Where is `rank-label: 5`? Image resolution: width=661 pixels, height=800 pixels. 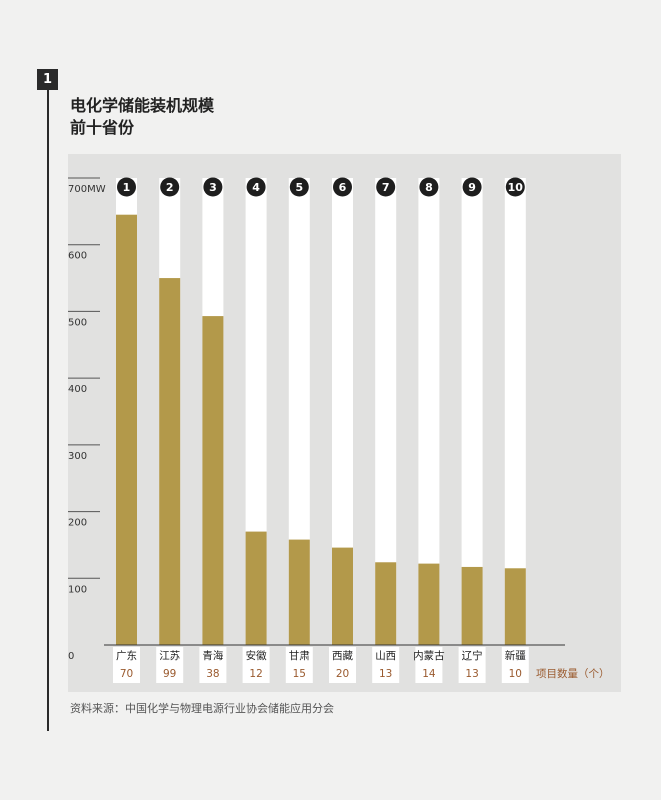 rank-label: 5 is located at coordinates (299, 187).